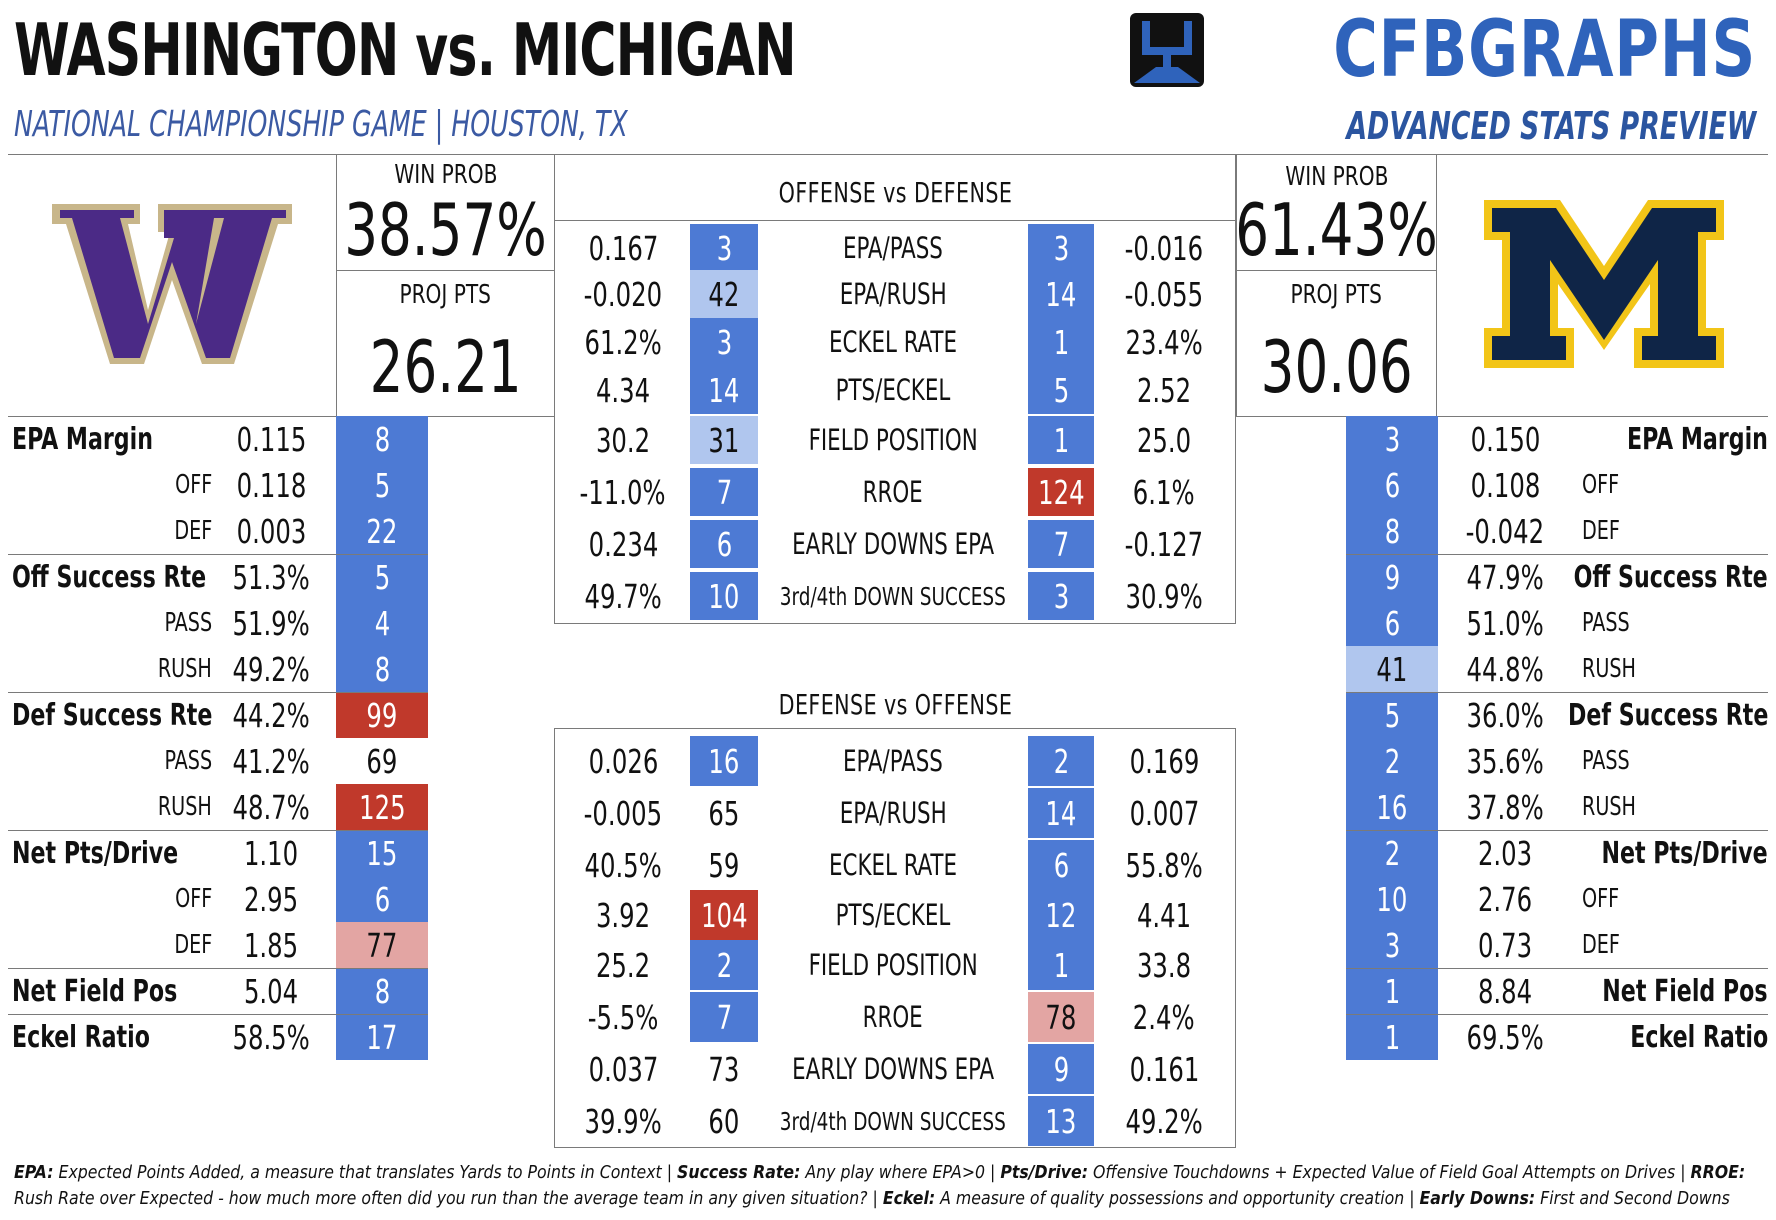 The height and width of the screenshot is (1220, 1776). I want to click on mich-stat-value: -0.042, so click(1505, 531).